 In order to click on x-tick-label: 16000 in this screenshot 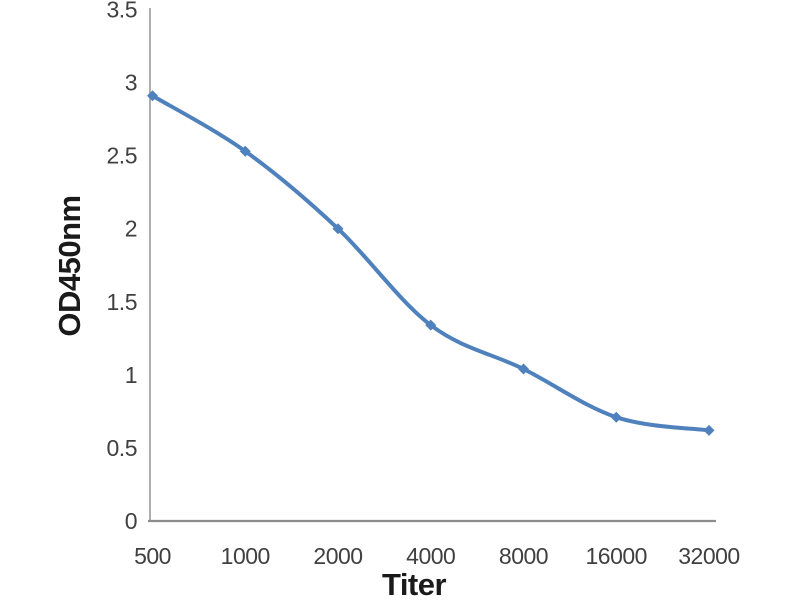, I will do `click(616, 556)`.